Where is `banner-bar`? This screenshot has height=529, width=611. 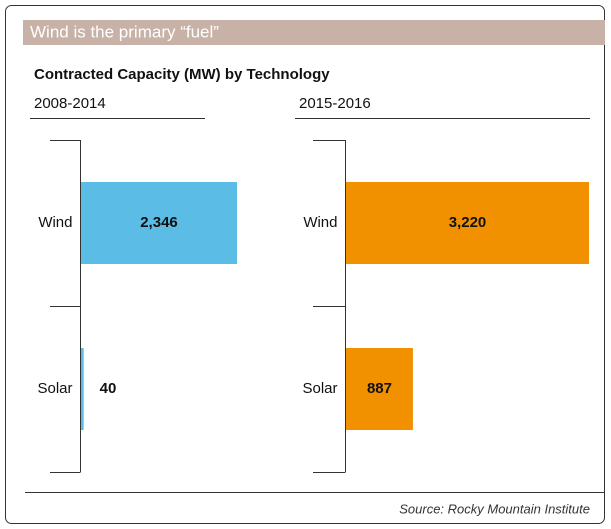
banner-bar is located at coordinates (314, 32).